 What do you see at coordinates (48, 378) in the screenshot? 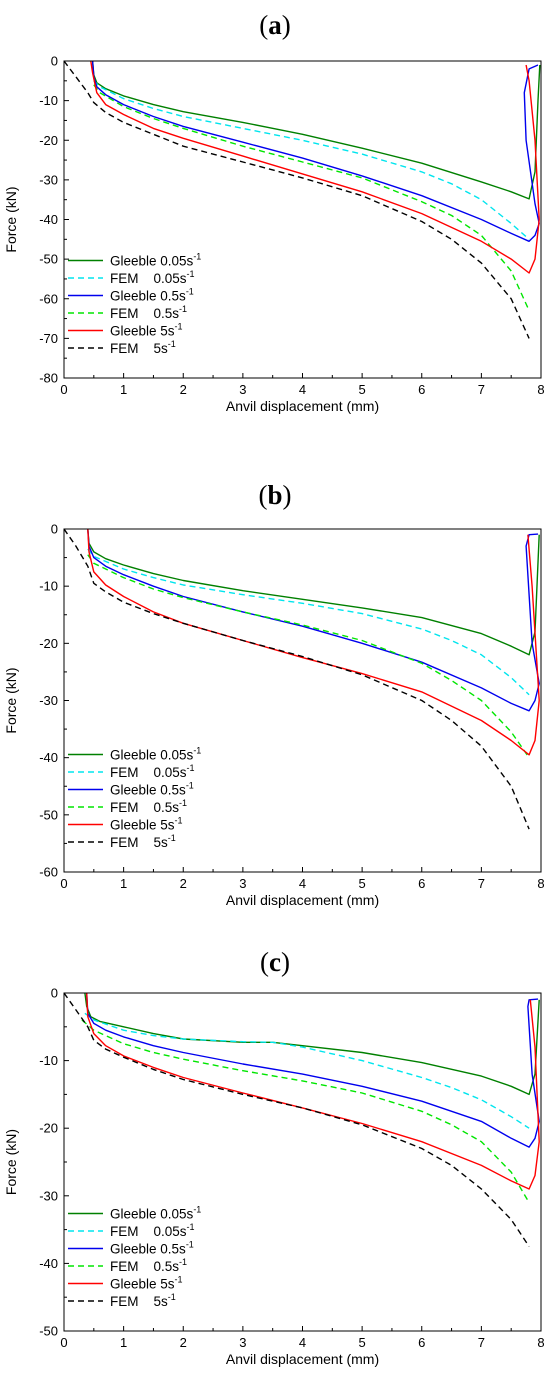
I see `y-tick-label: -80` at bounding box center [48, 378].